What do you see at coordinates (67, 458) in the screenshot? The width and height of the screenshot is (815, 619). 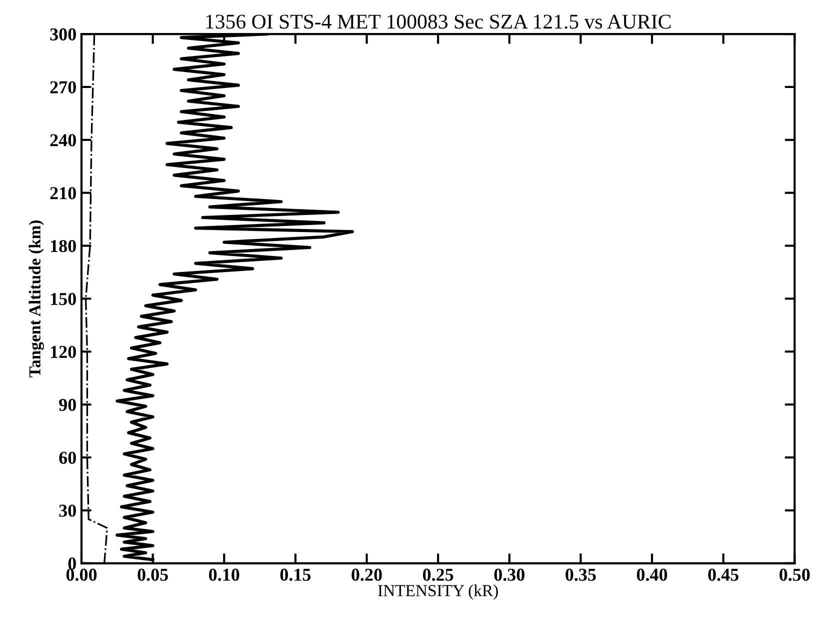 I see `y-tick-label: 60` at bounding box center [67, 458].